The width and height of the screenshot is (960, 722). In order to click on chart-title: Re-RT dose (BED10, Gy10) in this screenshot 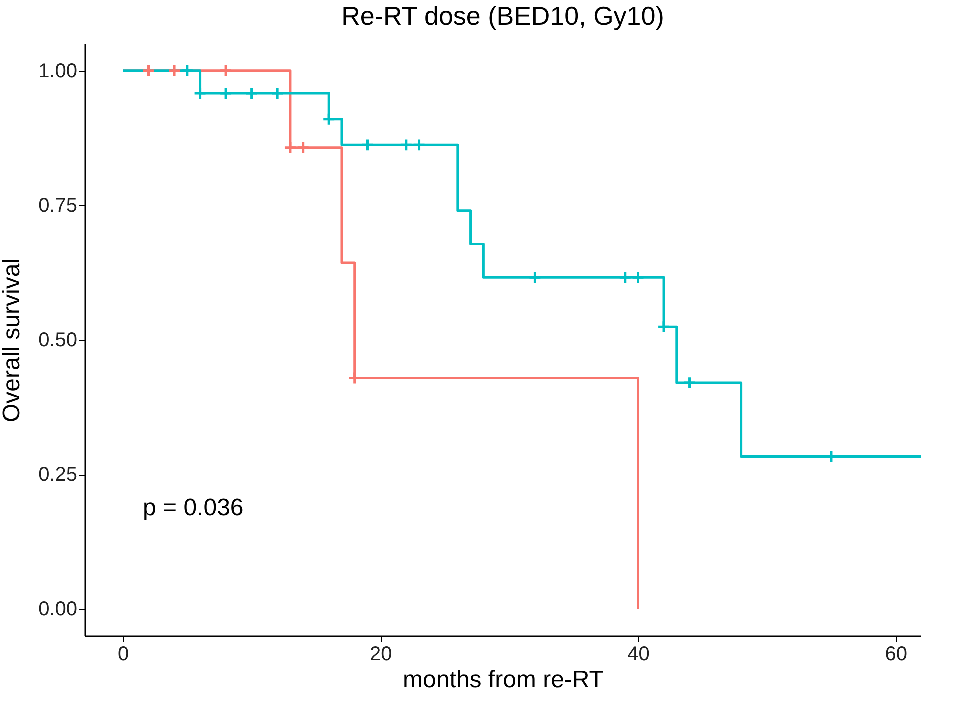, I will do `click(503, 16)`.